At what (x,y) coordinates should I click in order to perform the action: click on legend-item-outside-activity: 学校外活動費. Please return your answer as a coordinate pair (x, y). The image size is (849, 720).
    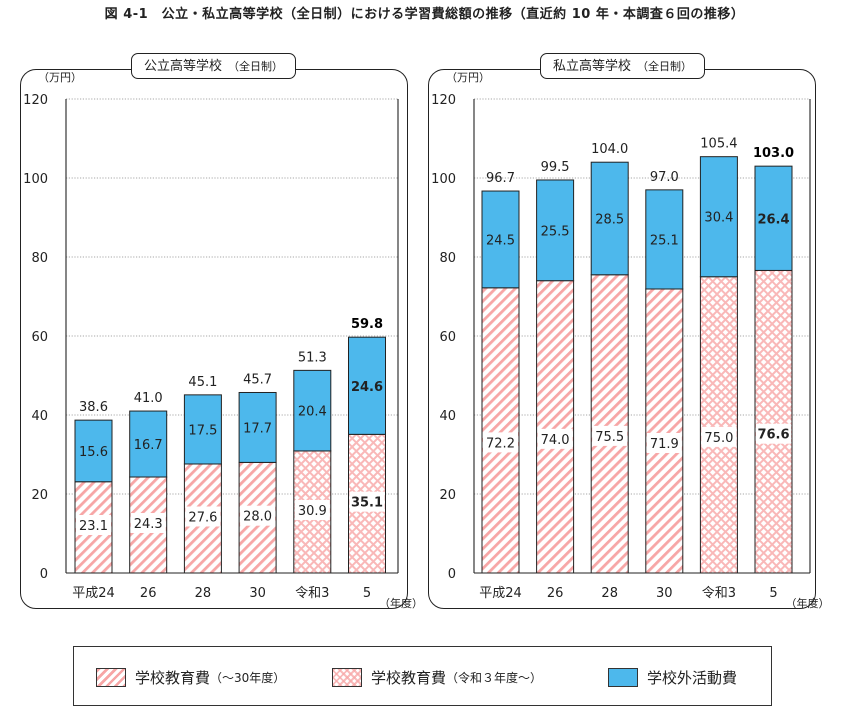
    Looking at the image, I should click on (672, 677).